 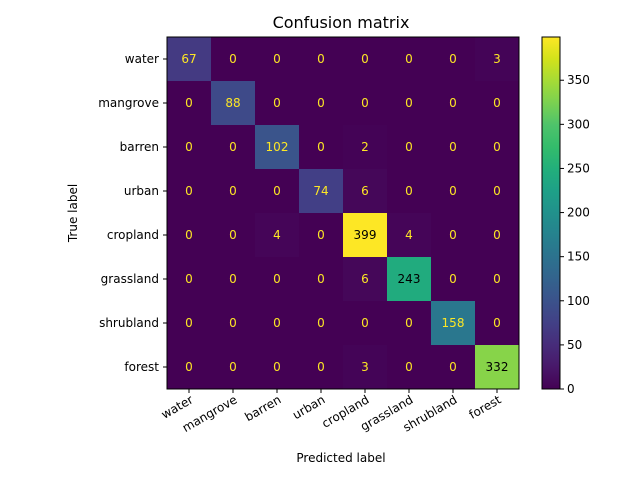 What do you see at coordinates (142, 59) in the screenshot?
I see `y-tick-label: water` at bounding box center [142, 59].